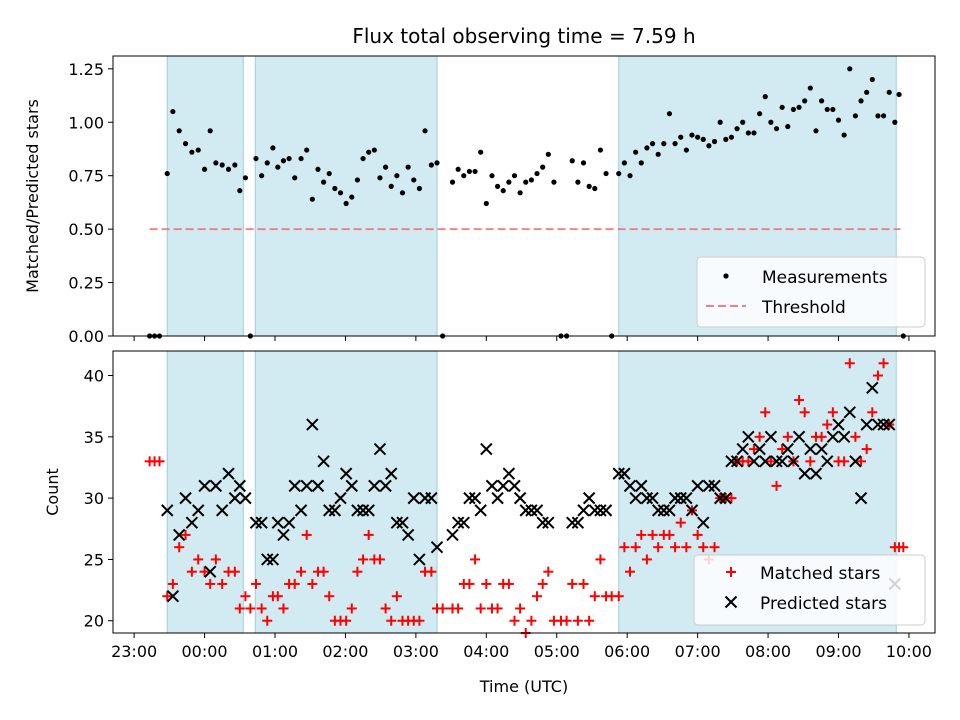 The height and width of the screenshot is (720, 960). I want to click on top-legend-box, so click(811, 292).